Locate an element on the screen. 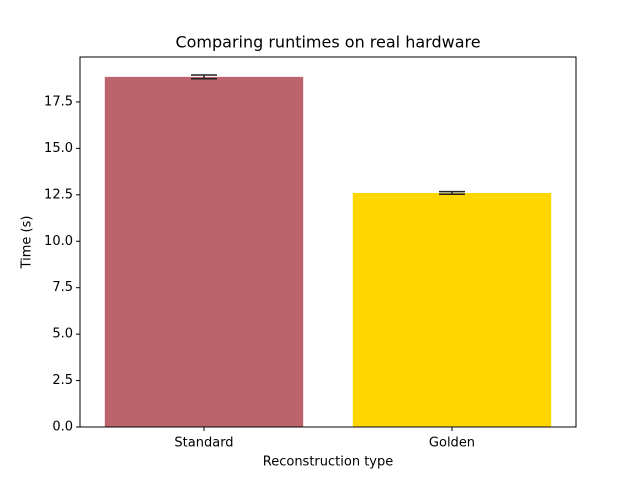 The height and width of the screenshot is (484, 640). y-tick-label: 5.0 is located at coordinates (62, 334).